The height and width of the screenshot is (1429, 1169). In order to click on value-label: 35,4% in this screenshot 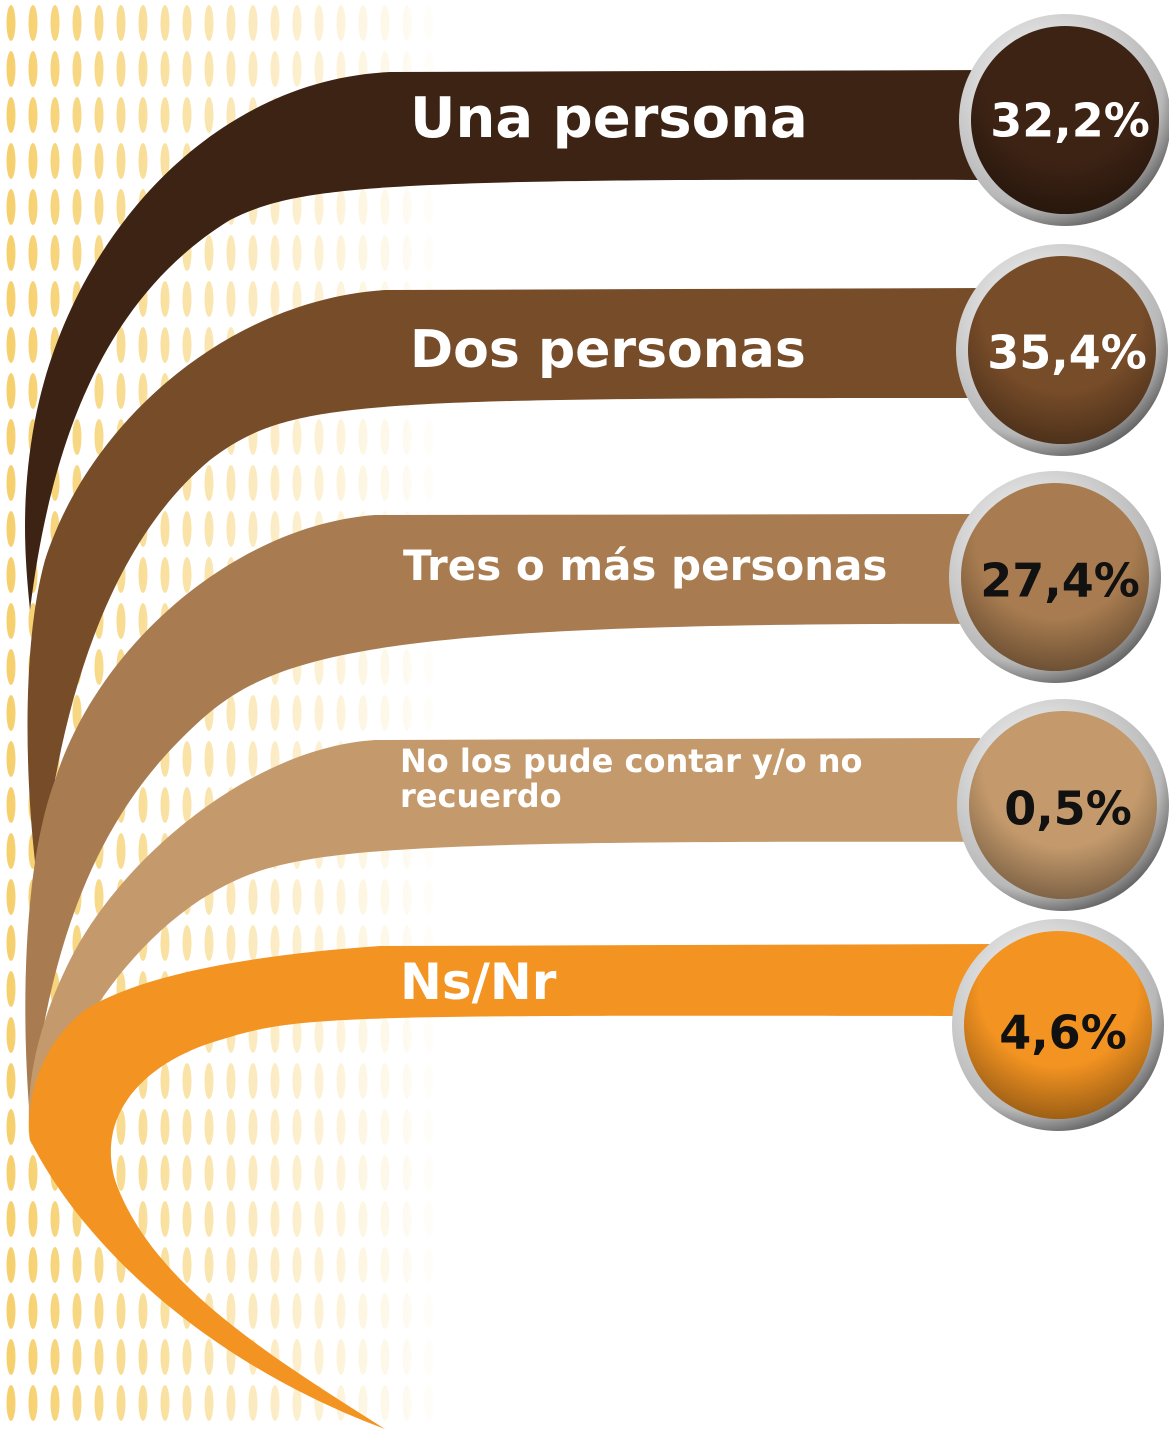, I will do `click(1067, 353)`.